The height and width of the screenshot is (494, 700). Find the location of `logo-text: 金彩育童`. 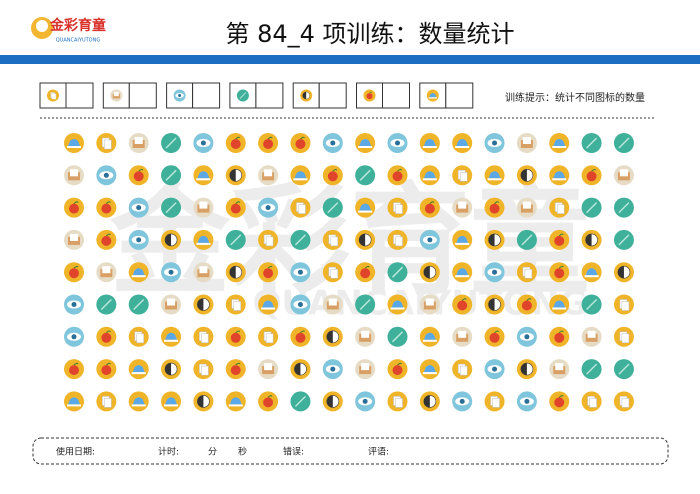

logo-text: 金彩育童 is located at coordinates (77, 25).